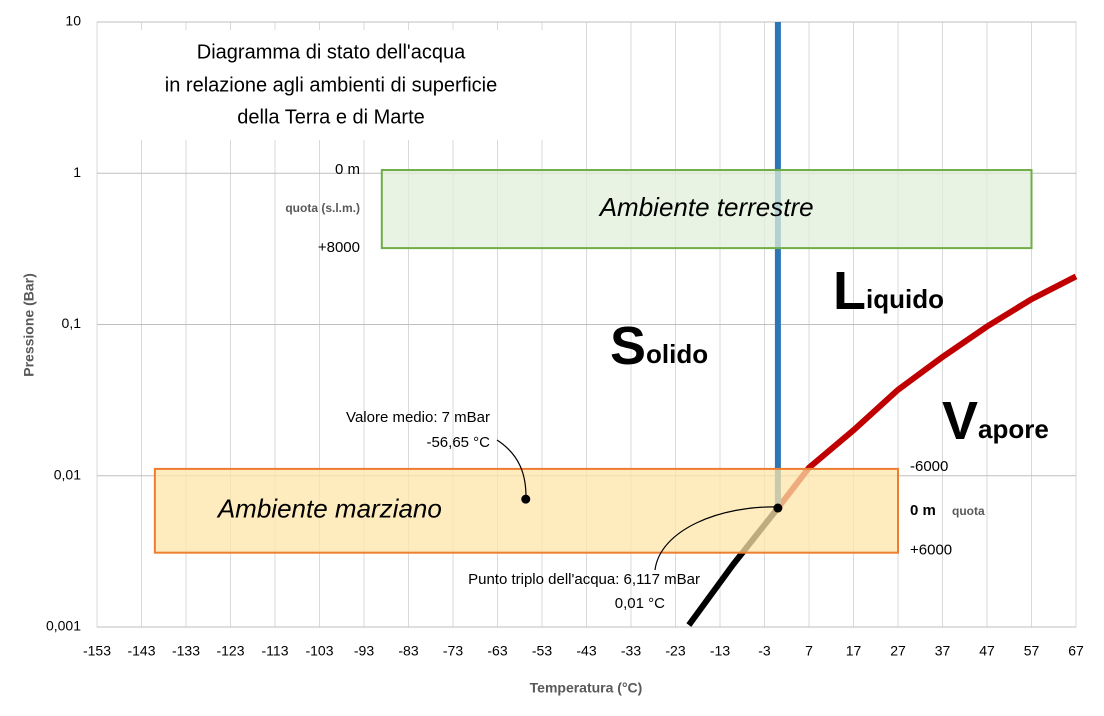  What do you see at coordinates (408, 651) in the screenshot?
I see `x-tick-label: -83` at bounding box center [408, 651].